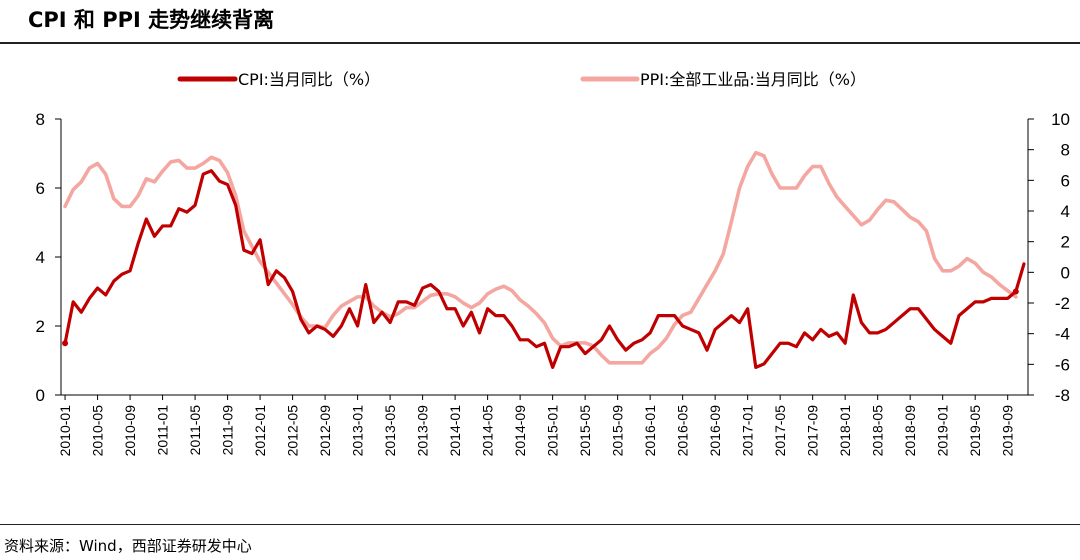 This screenshot has height=560, width=1080. What do you see at coordinates (358, 431) in the screenshot?
I see `x-tick-label: 2013-01` at bounding box center [358, 431].